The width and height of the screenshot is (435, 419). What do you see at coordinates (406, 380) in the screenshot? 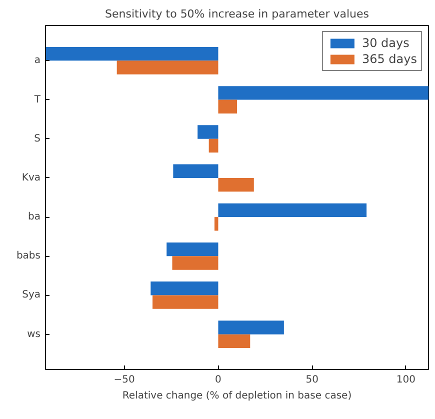
I see `x-tick-label: 100` at bounding box center [406, 380].